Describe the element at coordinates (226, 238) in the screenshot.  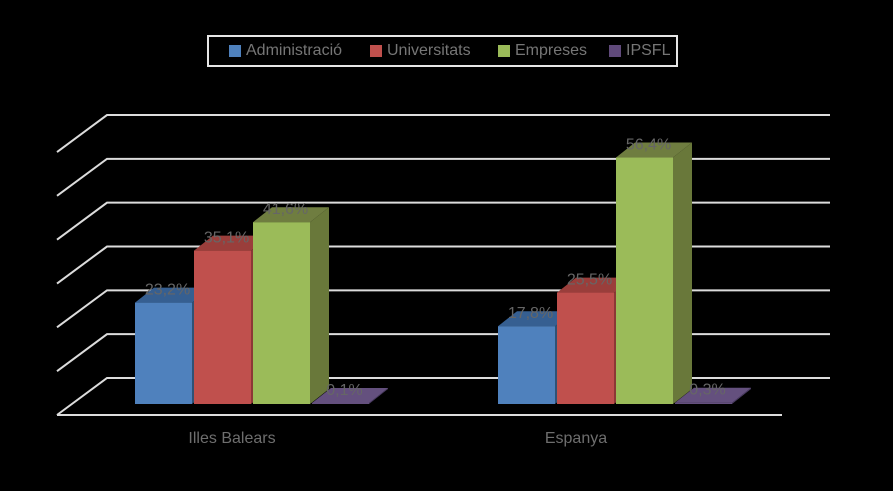
I see `data-label: 35,1%` at that location.